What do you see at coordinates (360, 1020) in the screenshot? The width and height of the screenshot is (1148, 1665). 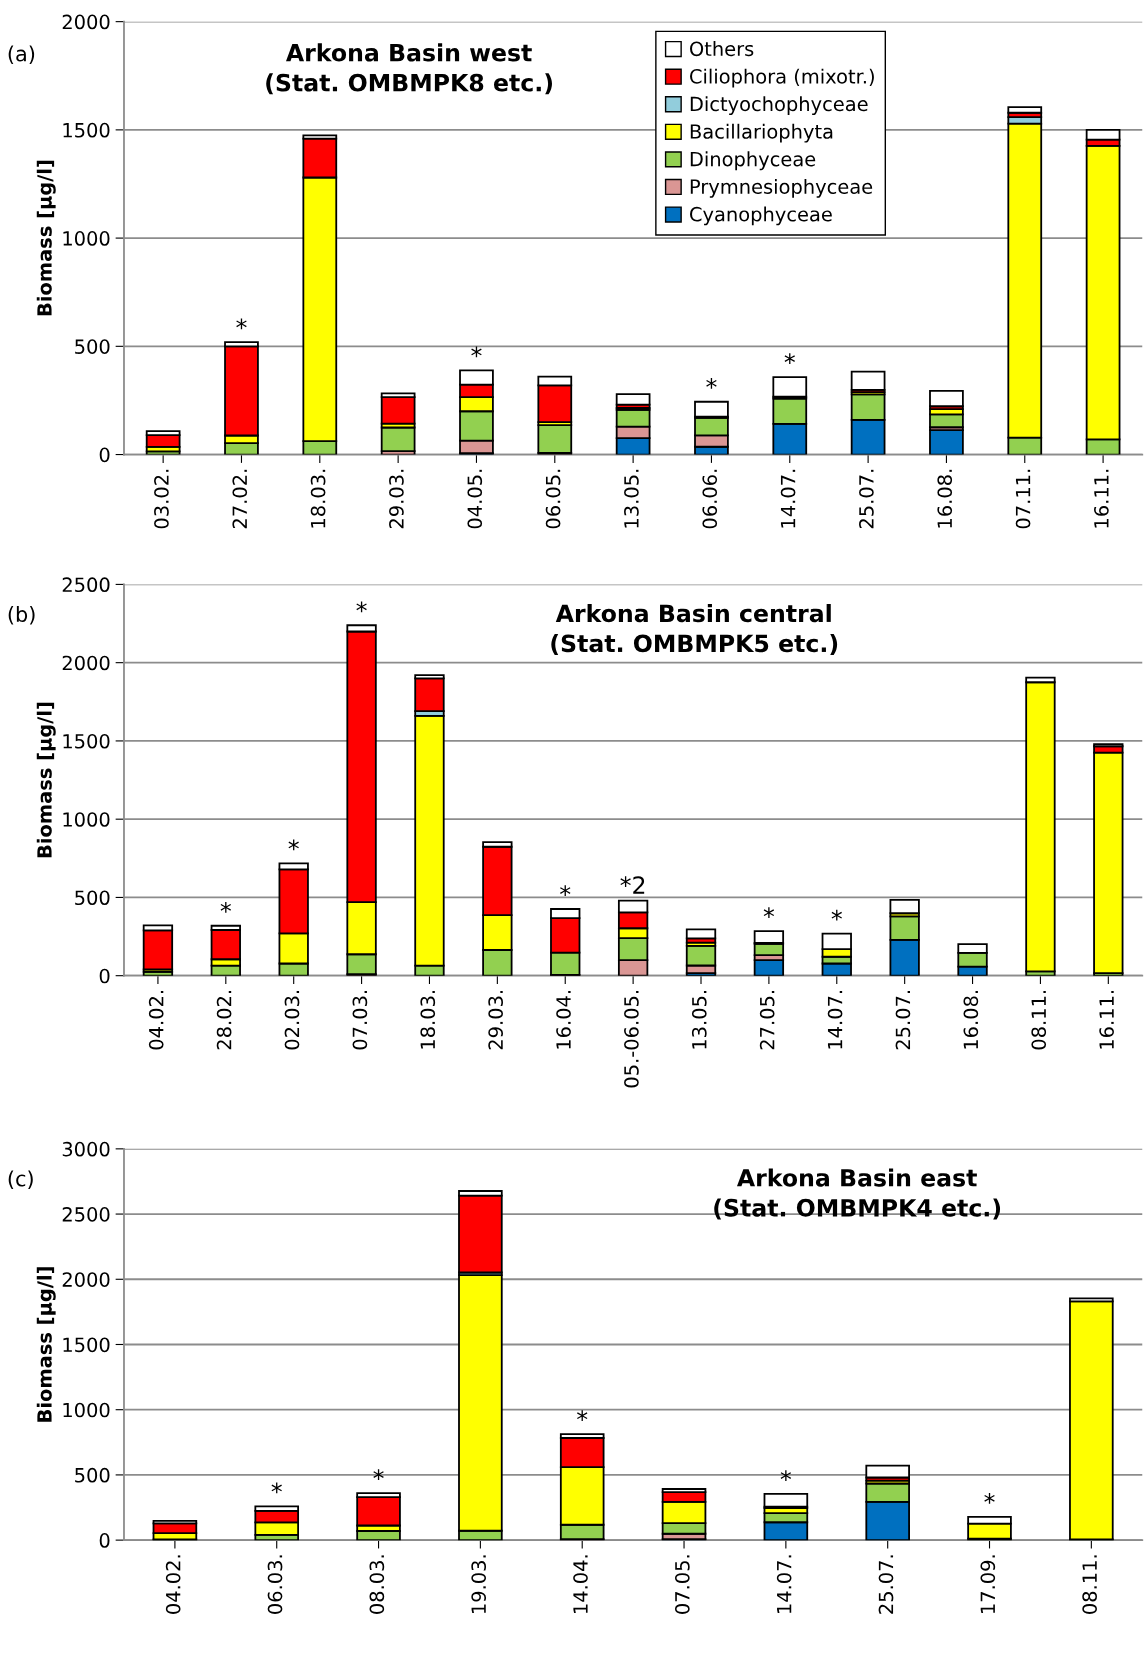 I see `x-tick-label: 07.03.` at bounding box center [360, 1020].